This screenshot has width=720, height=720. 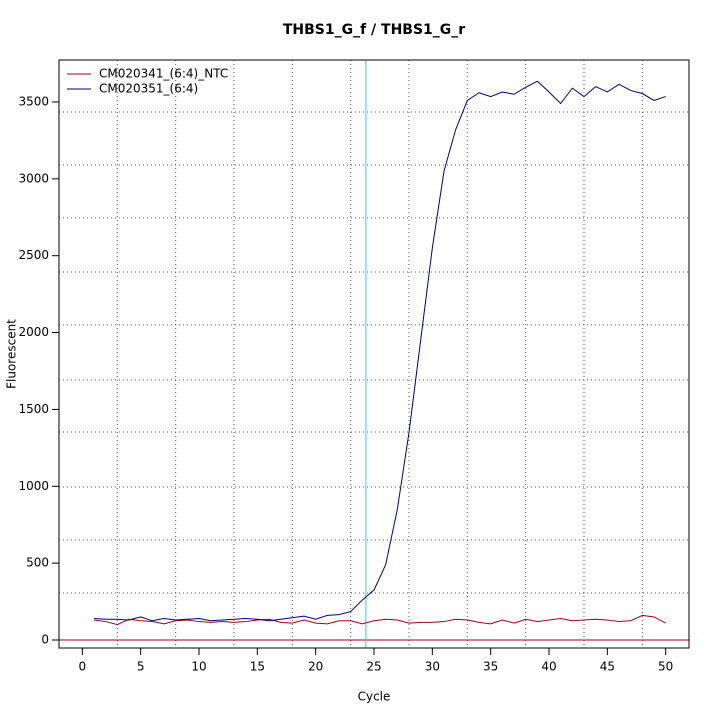 What do you see at coordinates (33, 409) in the screenshot?
I see `y-tick-label: 1500` at bounding box center [33, 409].